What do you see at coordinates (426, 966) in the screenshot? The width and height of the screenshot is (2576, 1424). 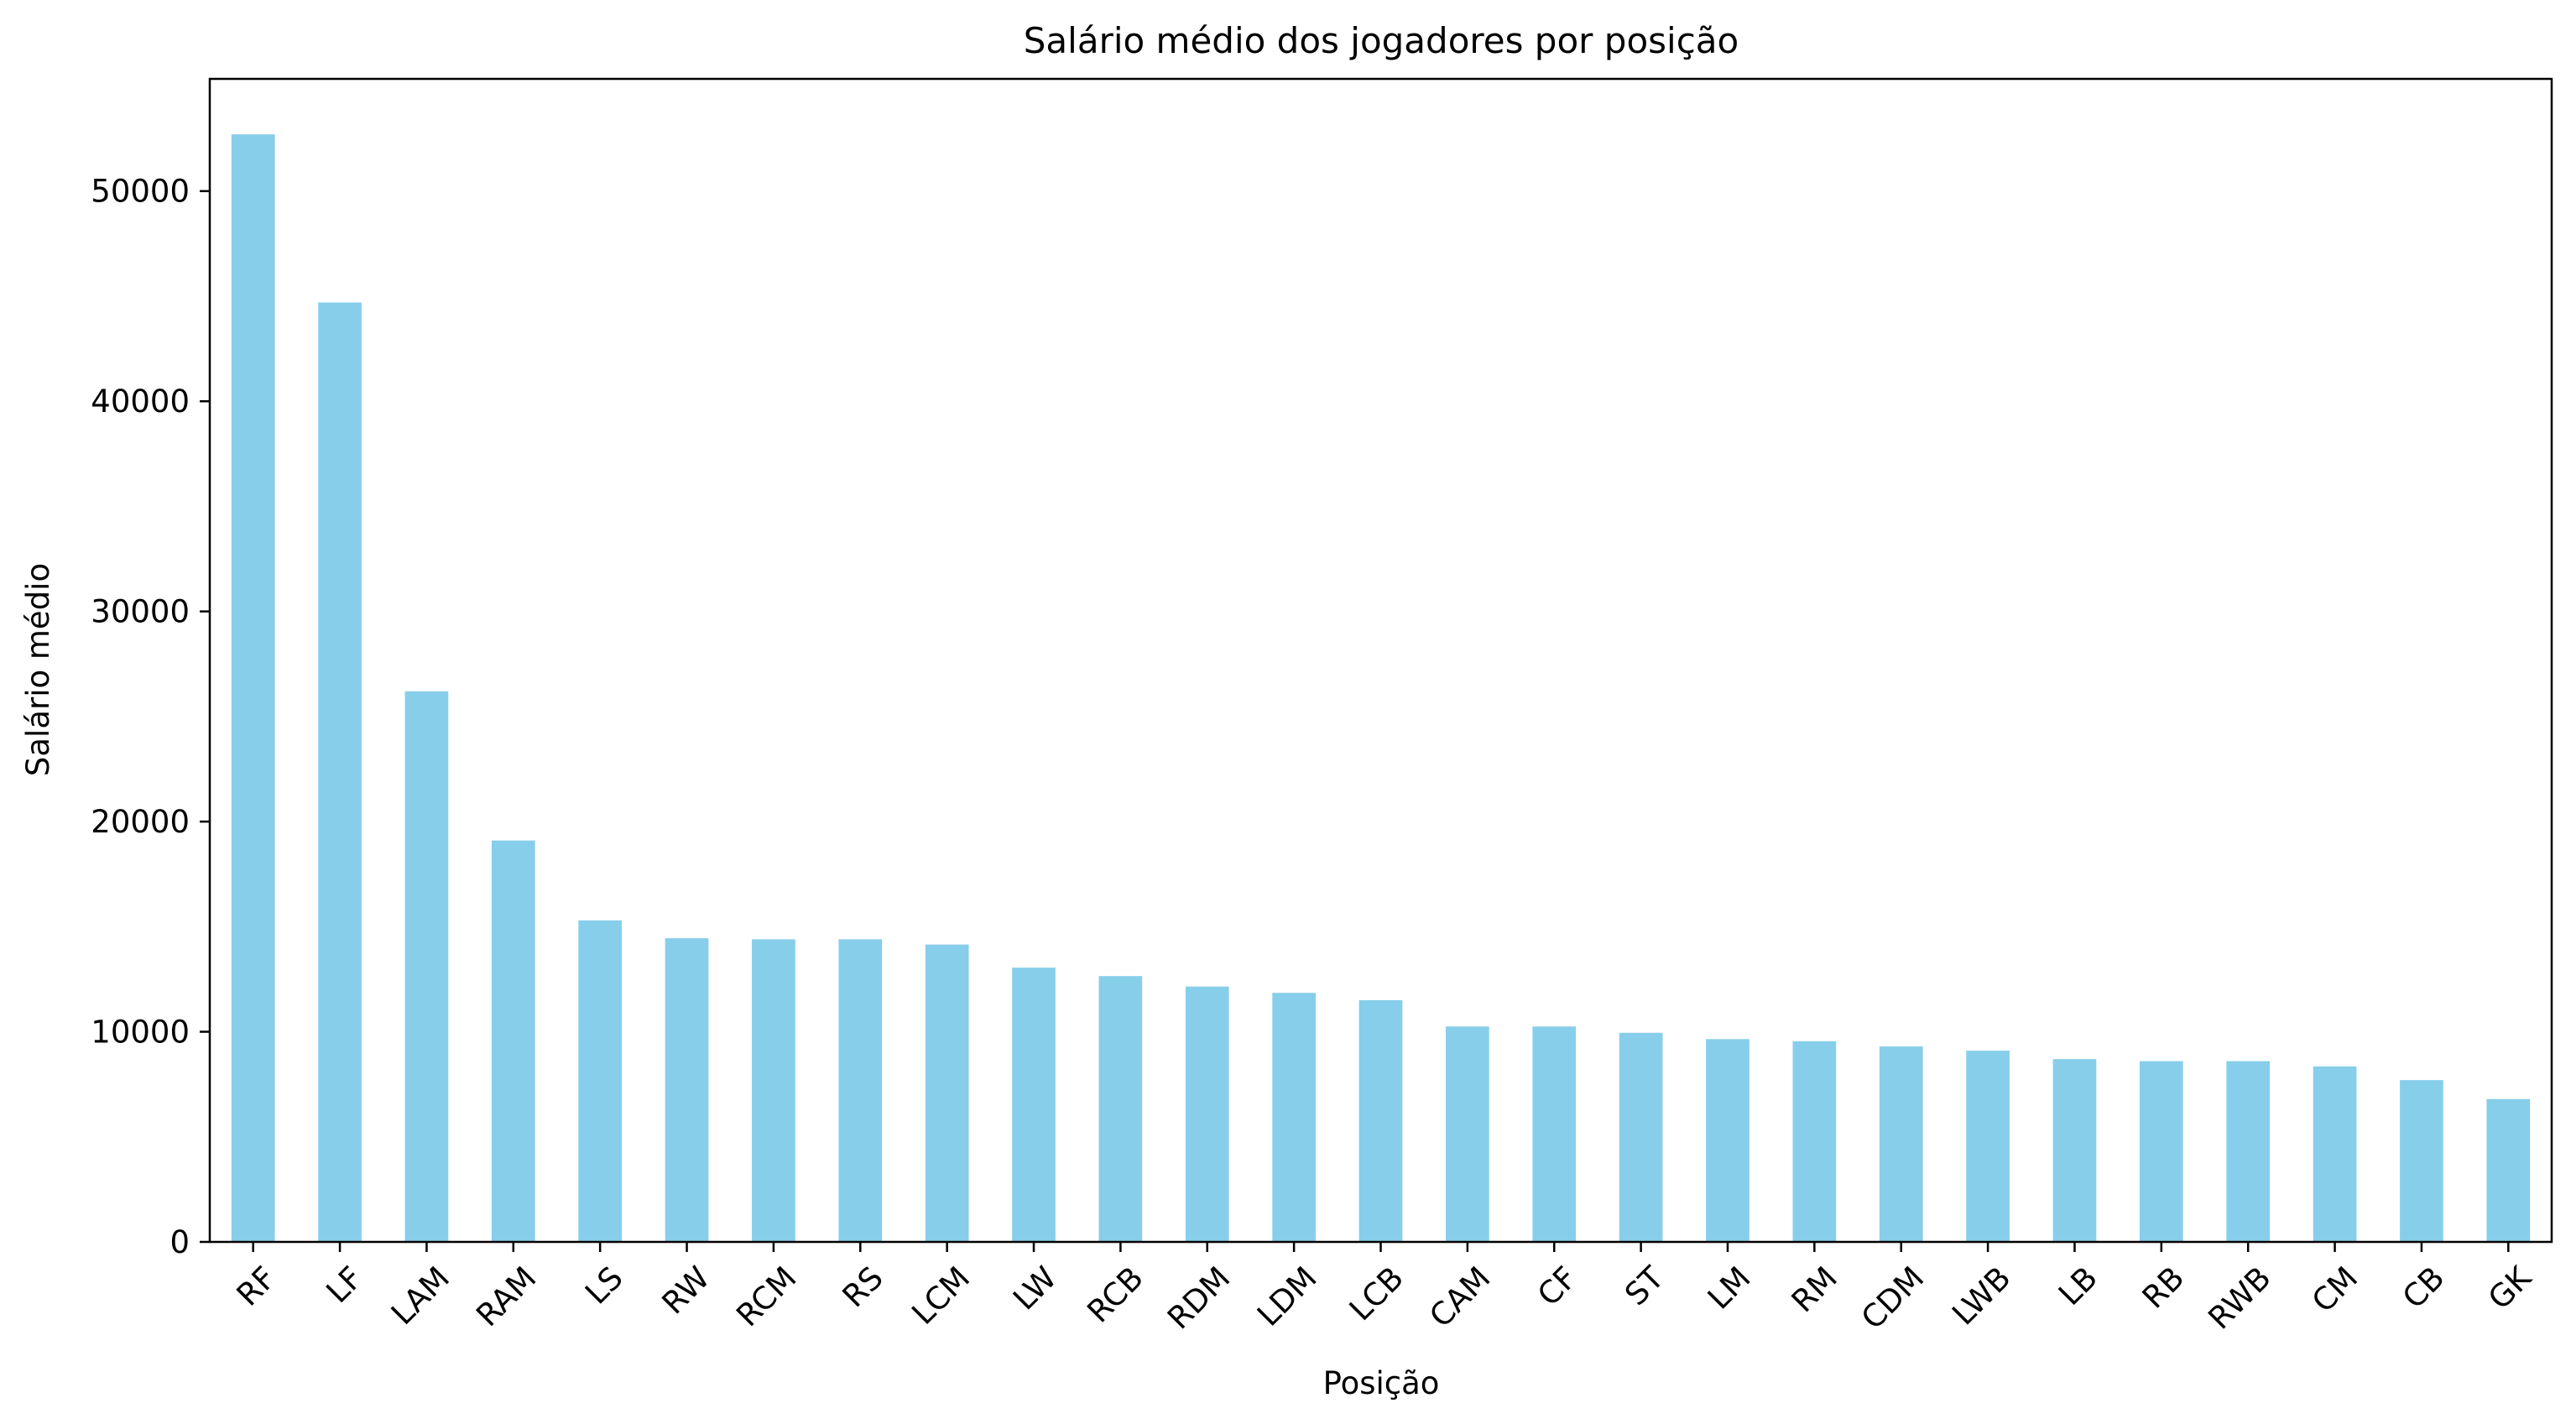 I see `bar-lam` at bounding box center [426, 966].